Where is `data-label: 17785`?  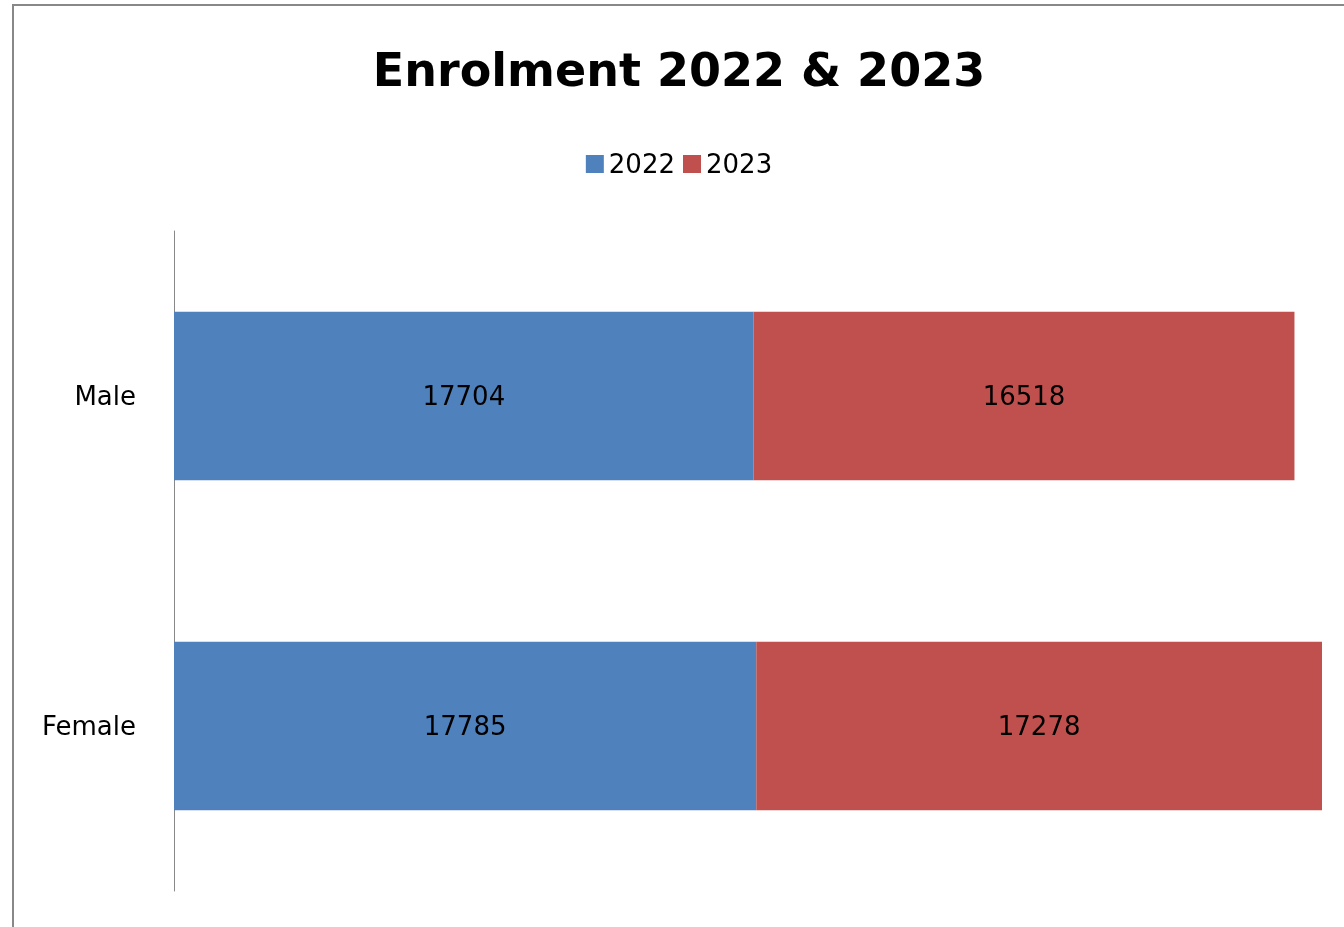
data-label: 17785 is located at coordinates (465, 726).